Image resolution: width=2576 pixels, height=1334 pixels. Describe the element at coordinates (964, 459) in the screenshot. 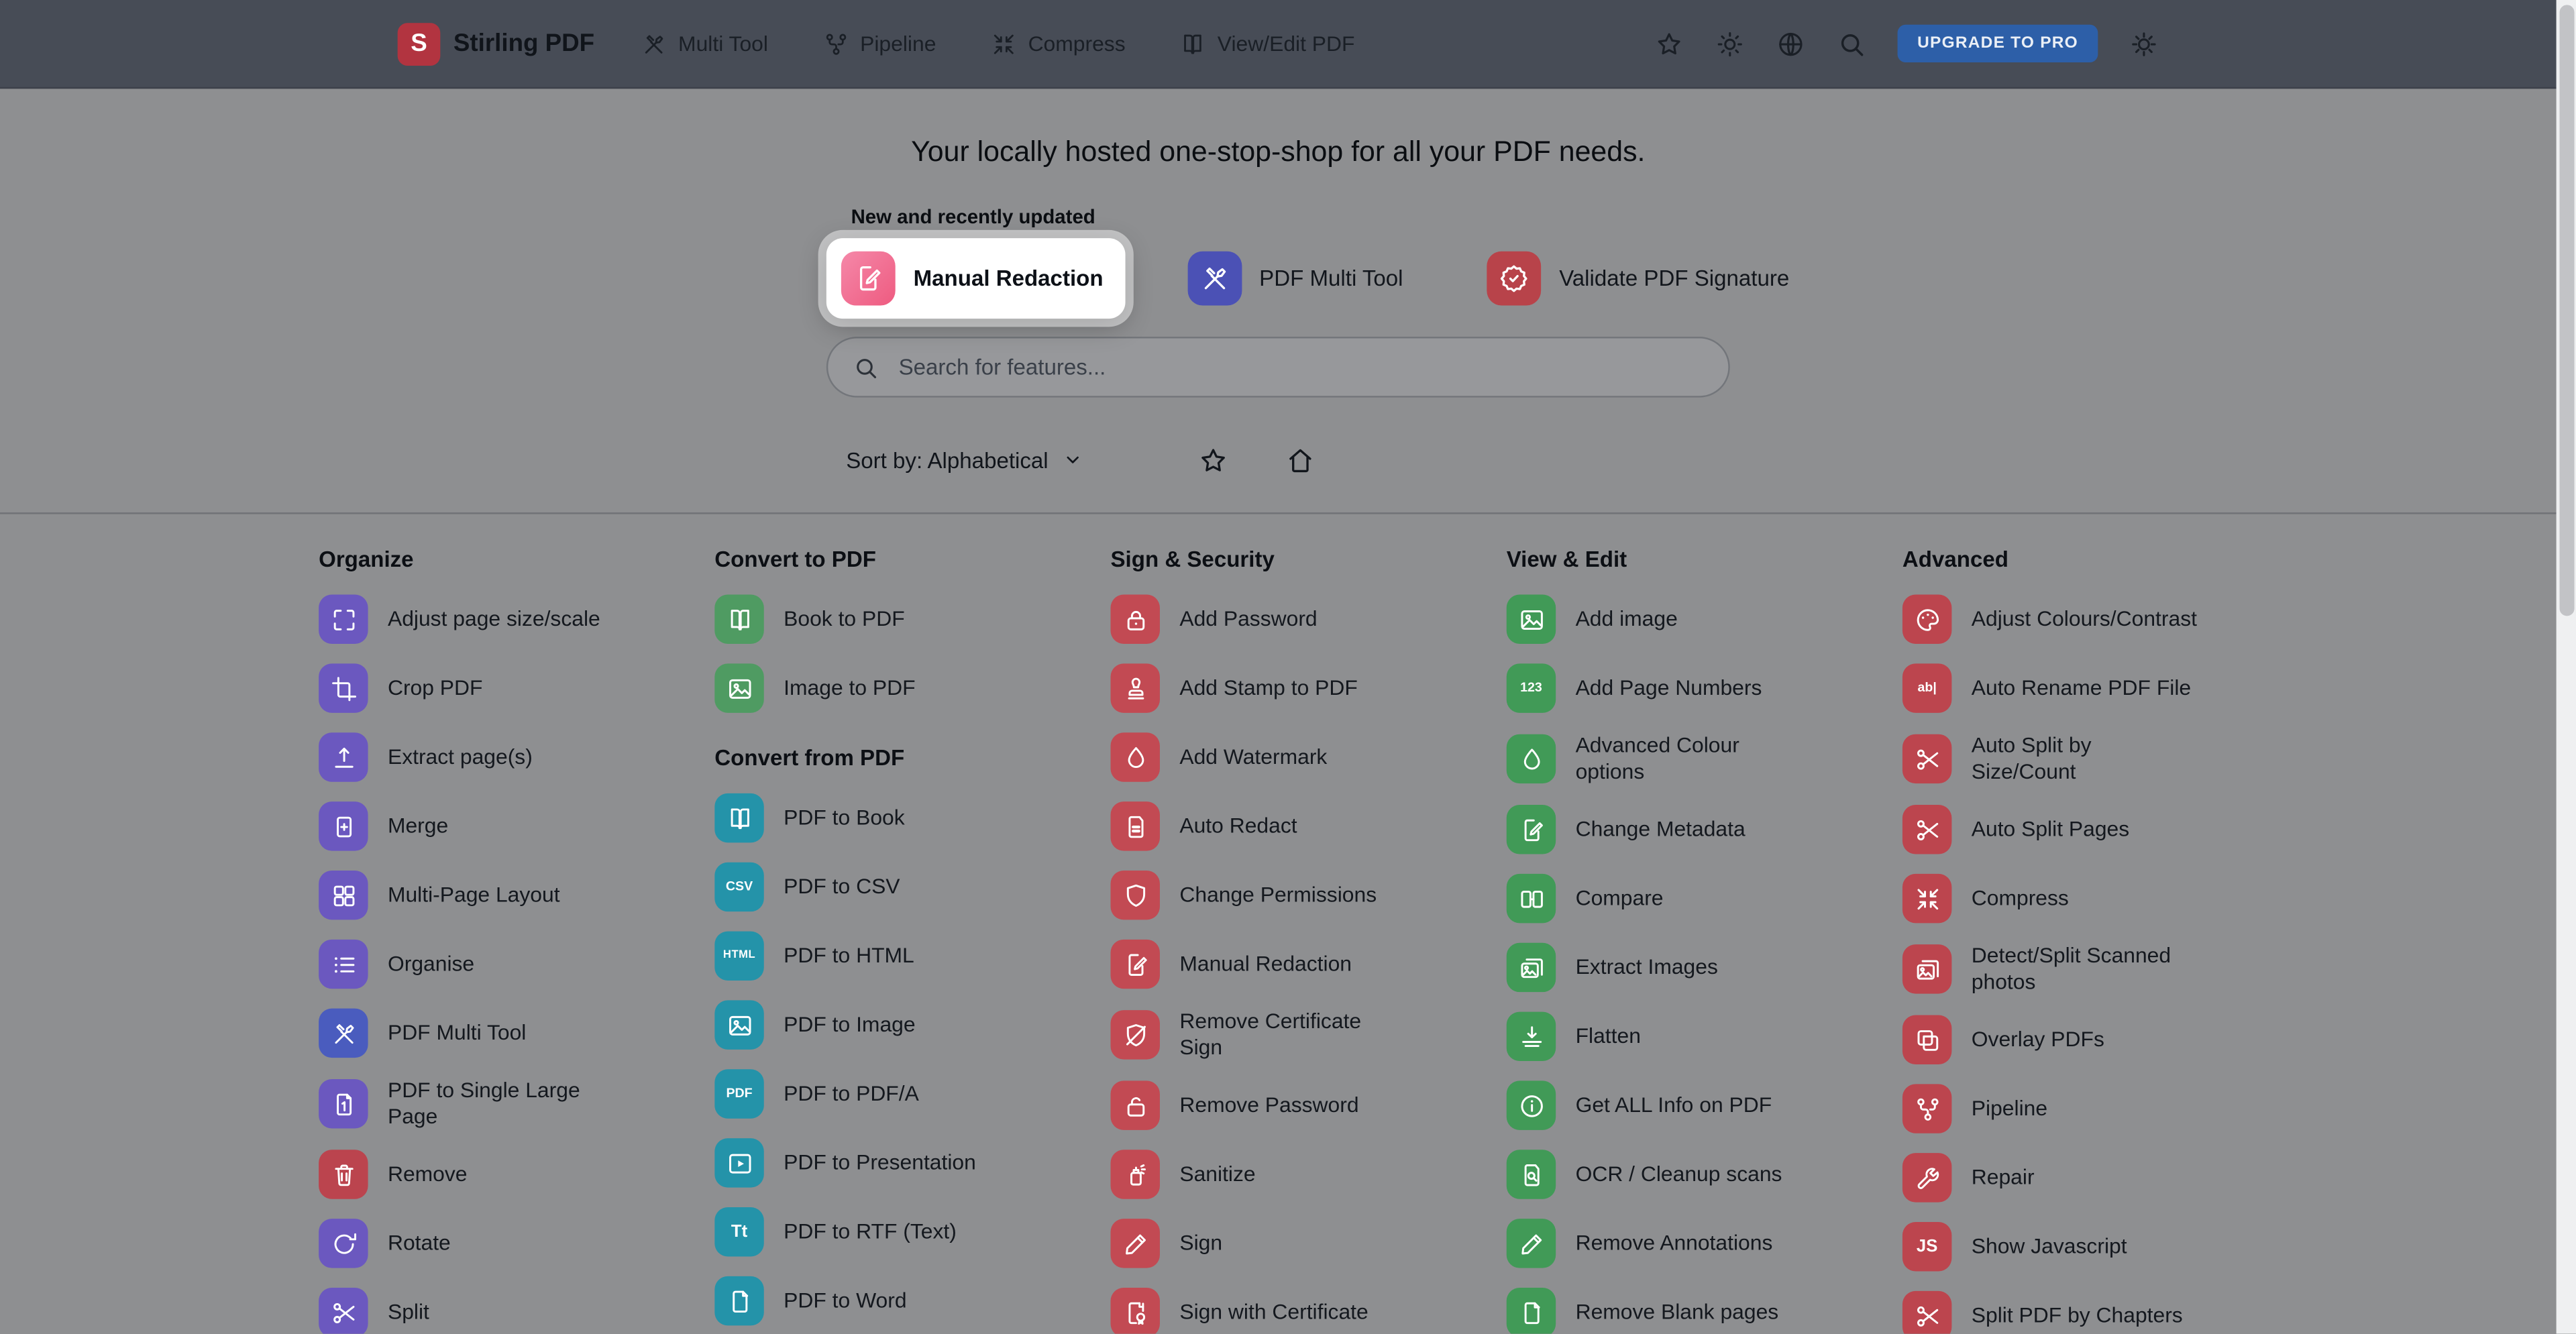

I see `sort-dropdown: Sort by: Alphabetical` at that location.